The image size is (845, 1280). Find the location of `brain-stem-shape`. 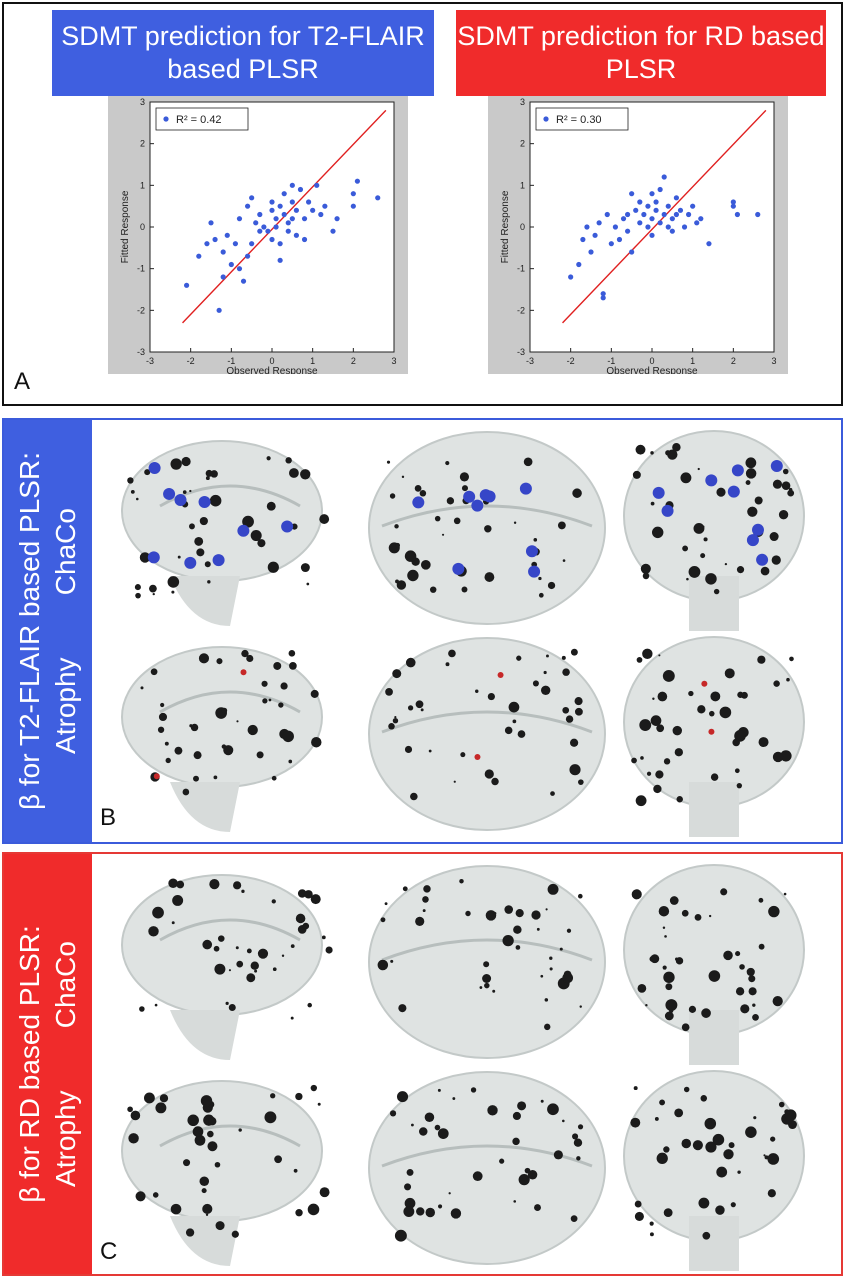

brain-stem-shape is located at coordinates (714, 603).